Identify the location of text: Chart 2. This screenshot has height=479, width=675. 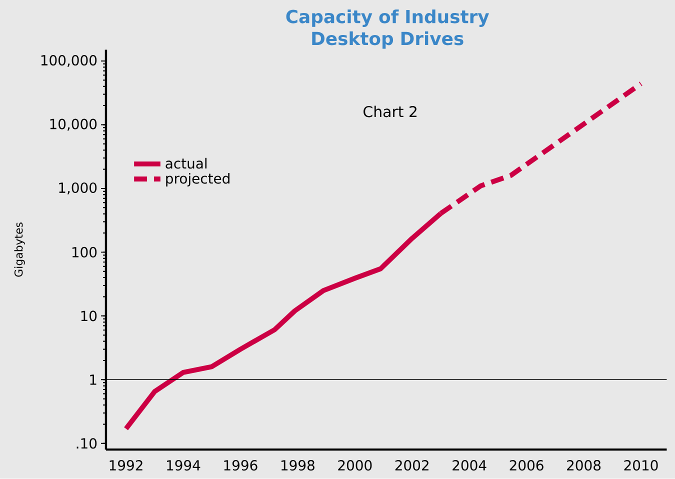
(390, 112).